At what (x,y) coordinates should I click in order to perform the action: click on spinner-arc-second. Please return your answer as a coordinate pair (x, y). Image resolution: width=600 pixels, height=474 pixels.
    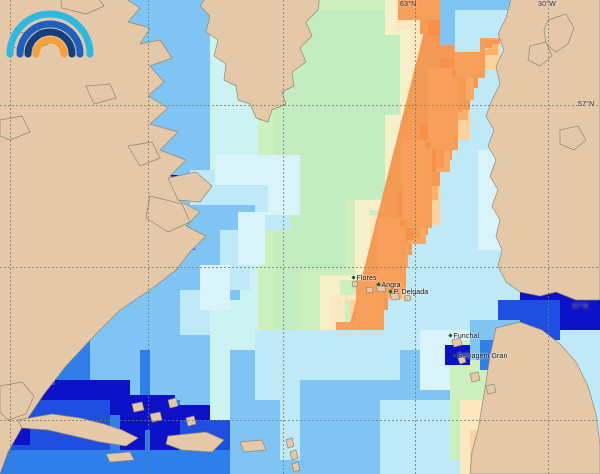
    Looking at the image, I should click on (50, 39).